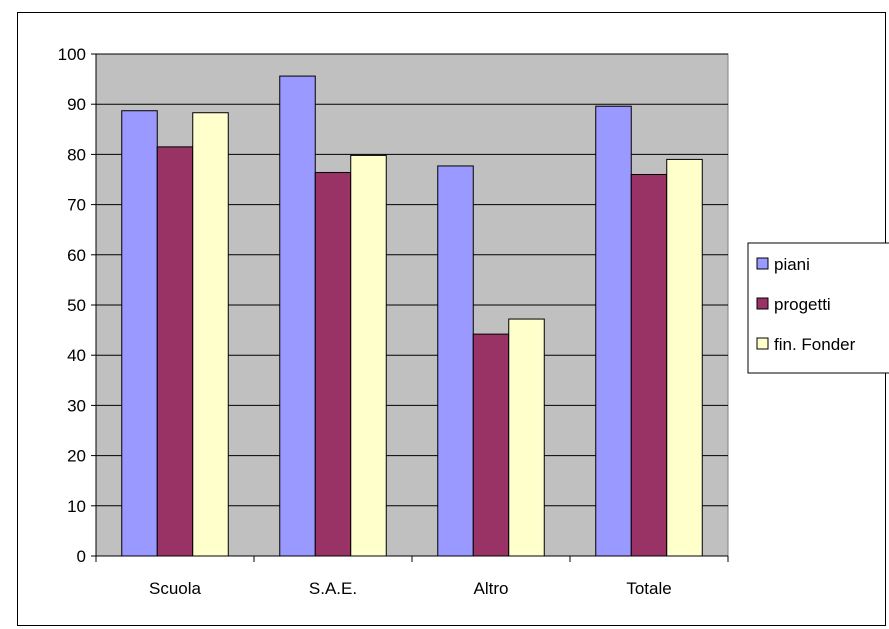  Describe the element at coordinates (72, 54) in the screenshot. I see `y-tick-label: 100` at that location.